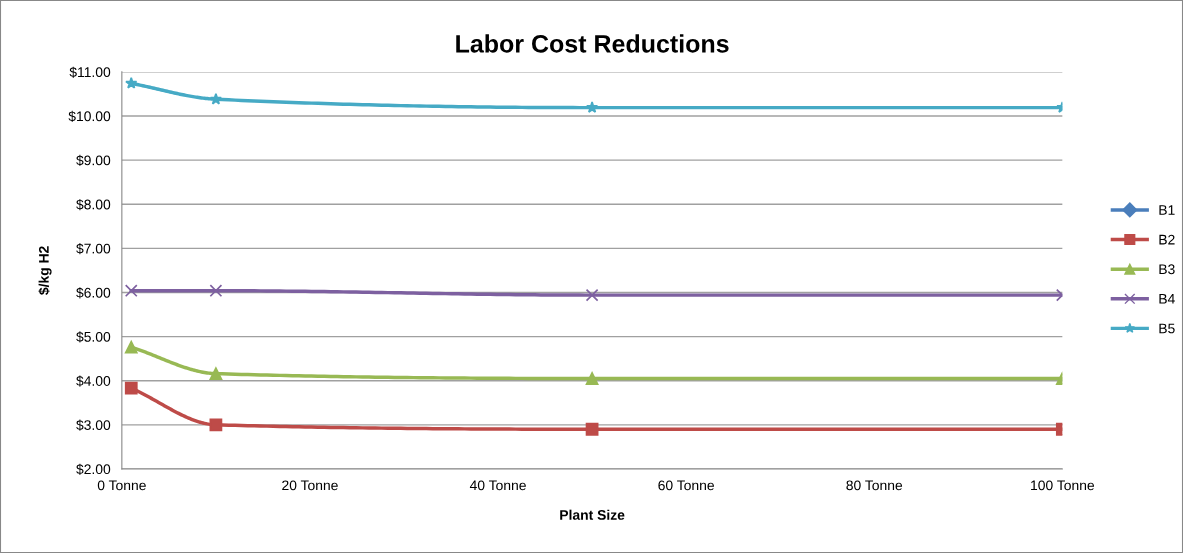  Describe the element at coordinates (1167, 239) in the screenshot. I see `legend-label: B2` at that location.